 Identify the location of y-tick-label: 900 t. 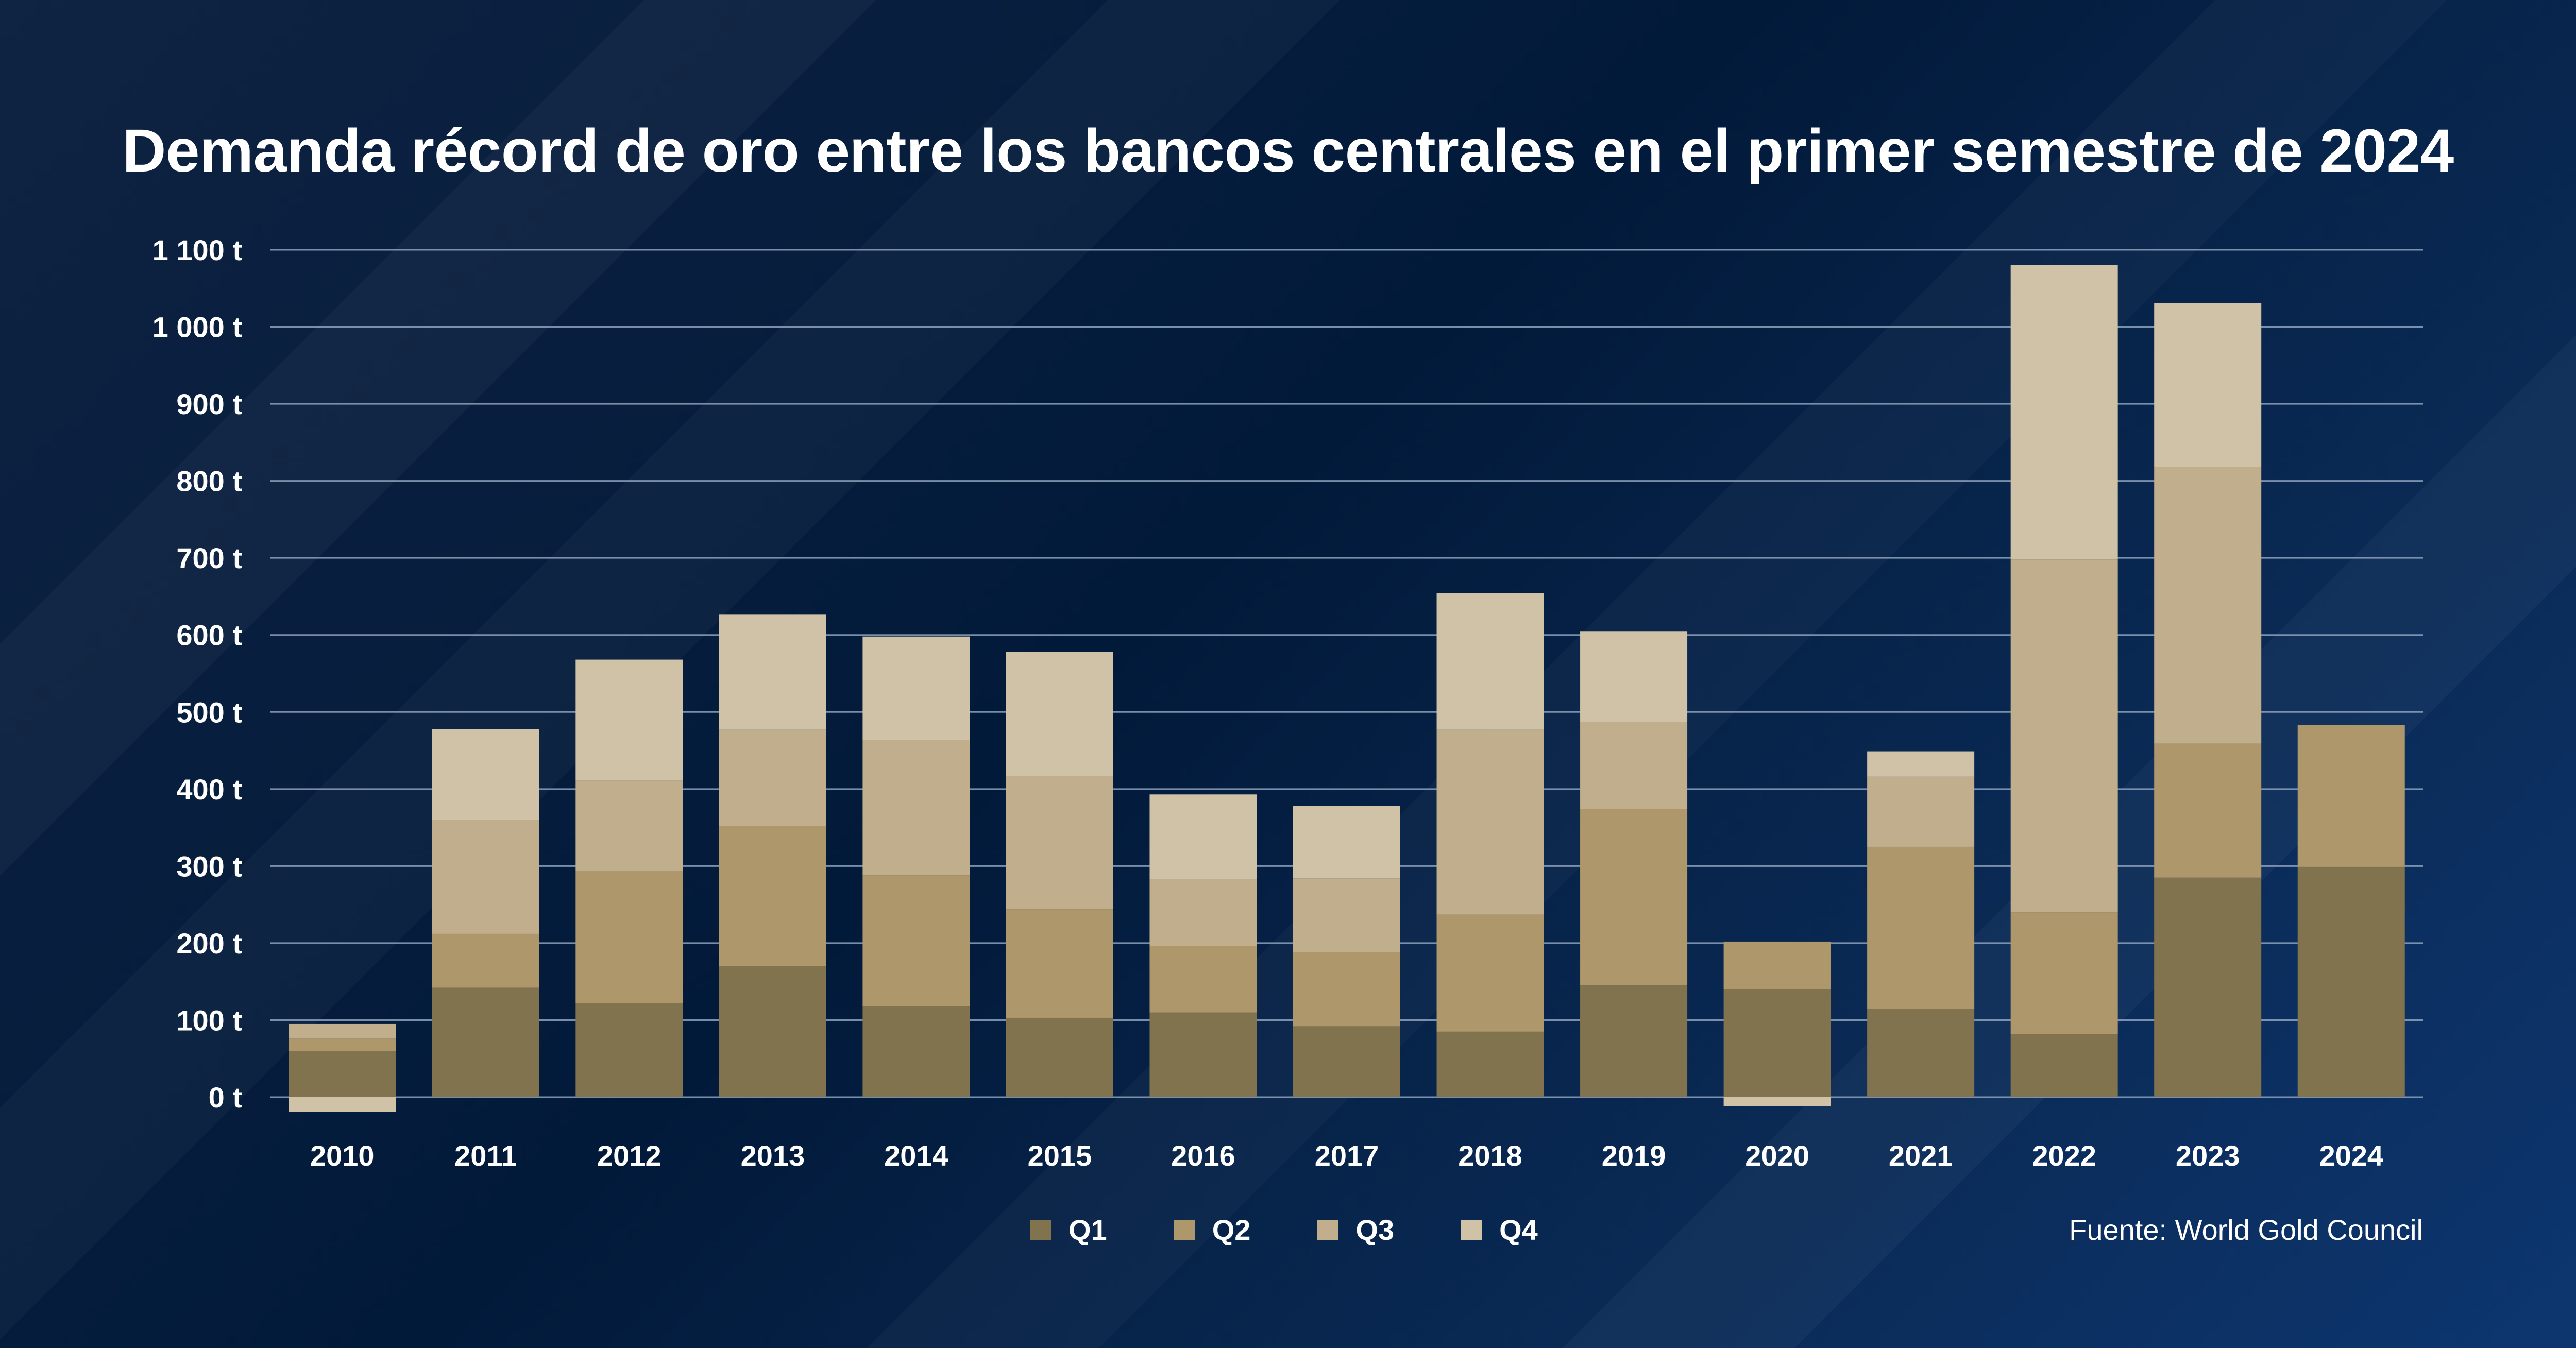
(209, 404).